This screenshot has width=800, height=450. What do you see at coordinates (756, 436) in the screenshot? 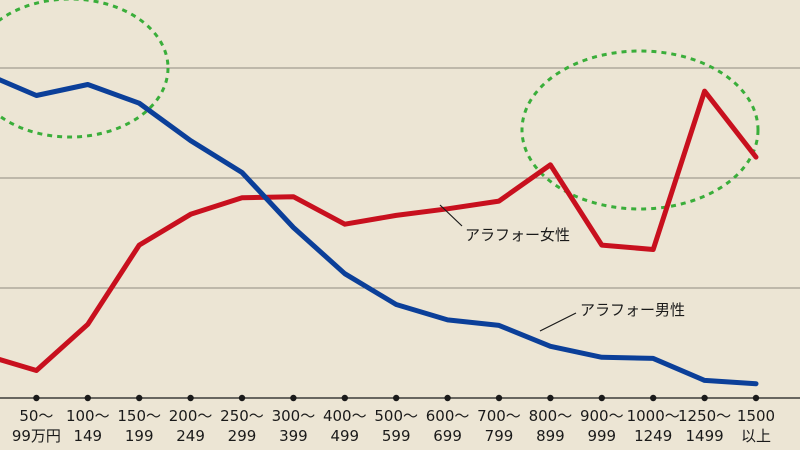
I see `x-tick-label-line2: 以上` at bounding box center [756, 436].